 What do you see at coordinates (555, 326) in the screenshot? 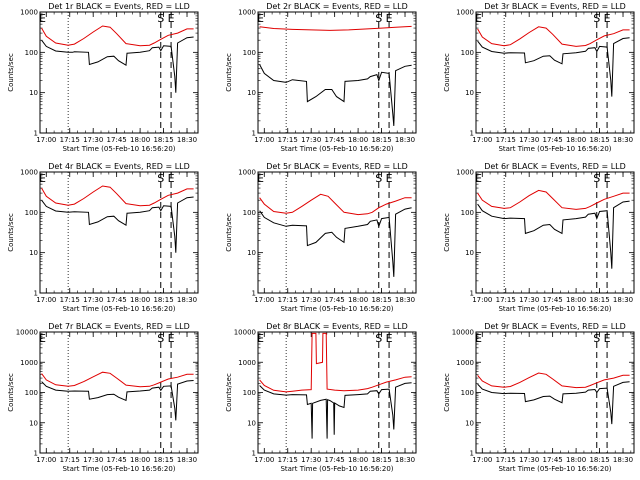
I see `panel-title: Det 9r BLACK = Events, RED = LLD` at bounding box center [555, 326].